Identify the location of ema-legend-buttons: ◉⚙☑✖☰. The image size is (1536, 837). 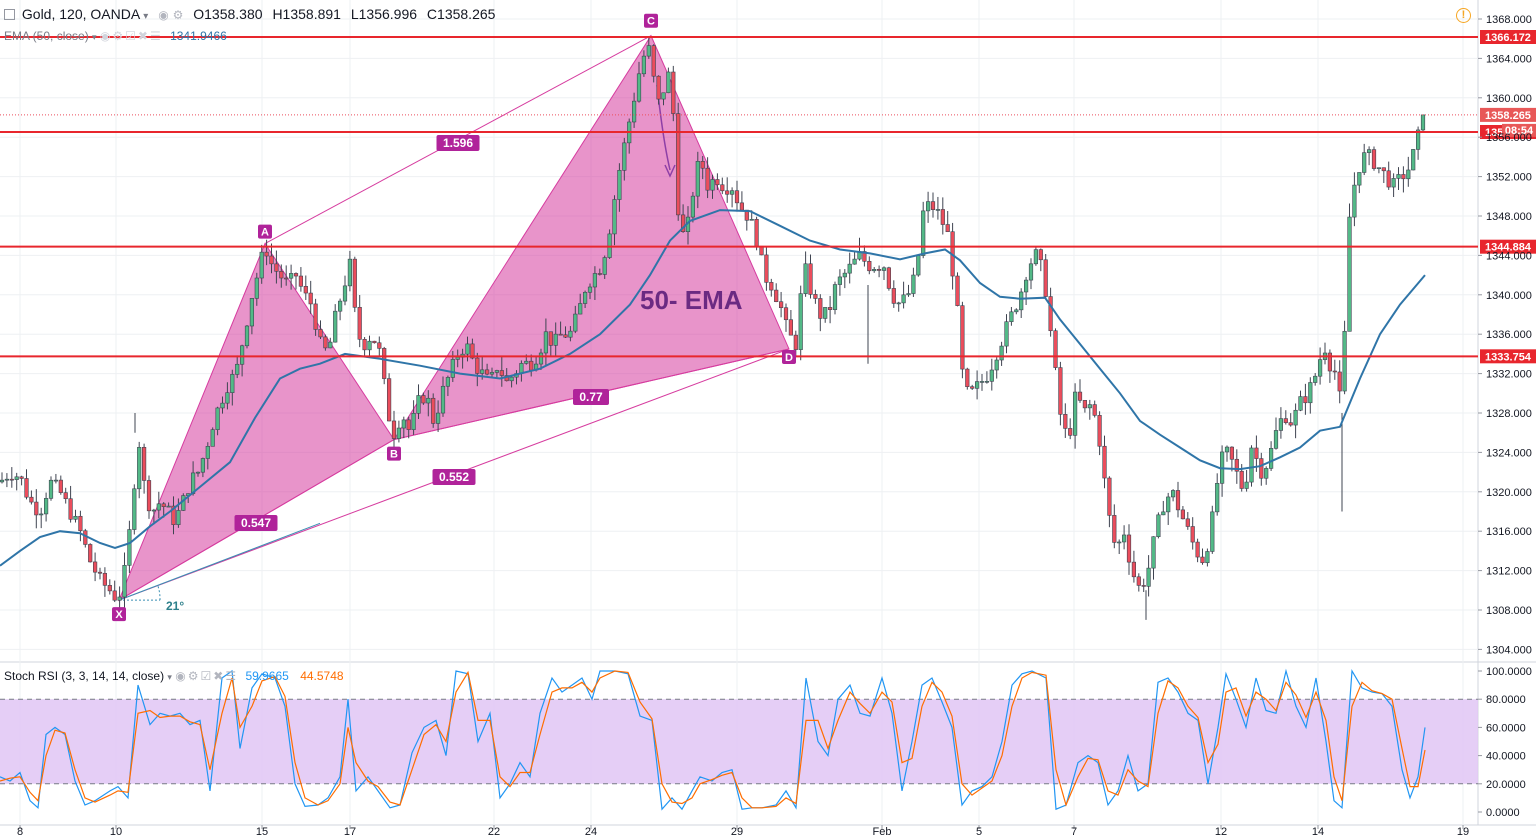
(131, 36).